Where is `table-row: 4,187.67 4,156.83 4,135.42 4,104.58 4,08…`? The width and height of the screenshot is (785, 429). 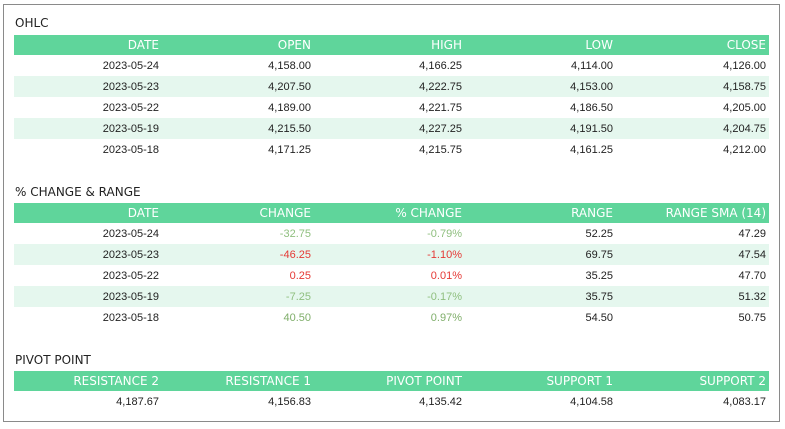 table-row: 4,187.67 4,156.83 4,135.42 4,104.58 4,08… is located at coordinates (391, 401).